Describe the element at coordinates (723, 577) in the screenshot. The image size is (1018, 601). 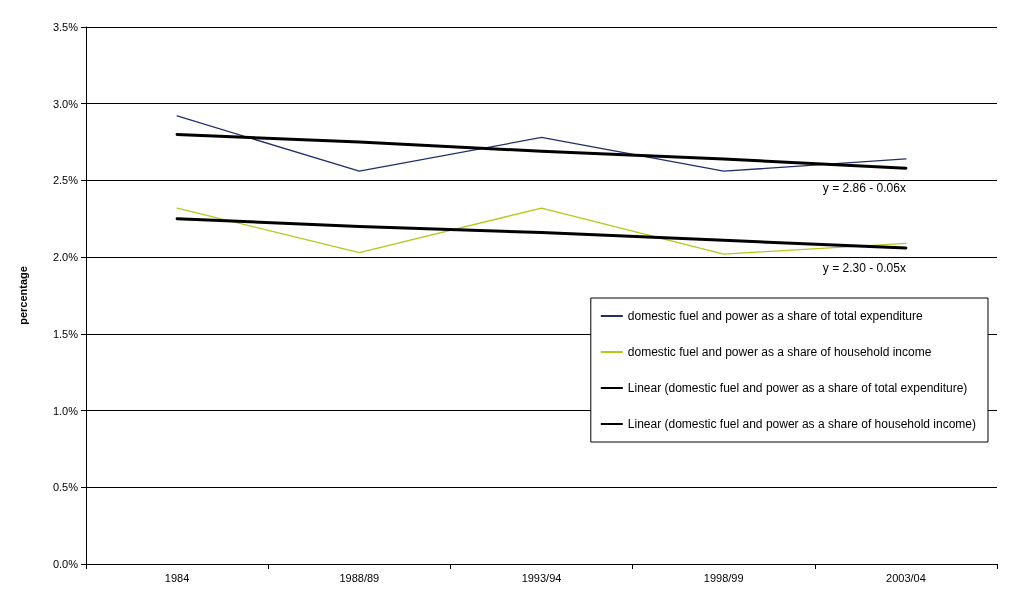
I see `x-tick-label: 1998/99` at that location.